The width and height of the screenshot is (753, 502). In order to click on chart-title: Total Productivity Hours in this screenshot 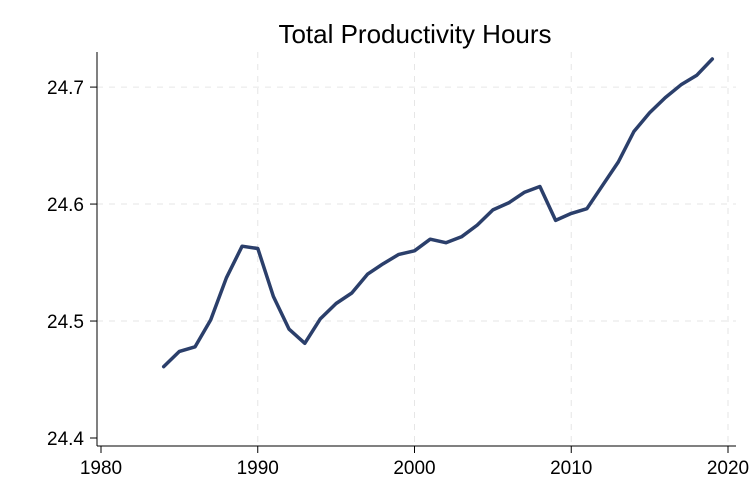, I will do `click(414, 34)`.